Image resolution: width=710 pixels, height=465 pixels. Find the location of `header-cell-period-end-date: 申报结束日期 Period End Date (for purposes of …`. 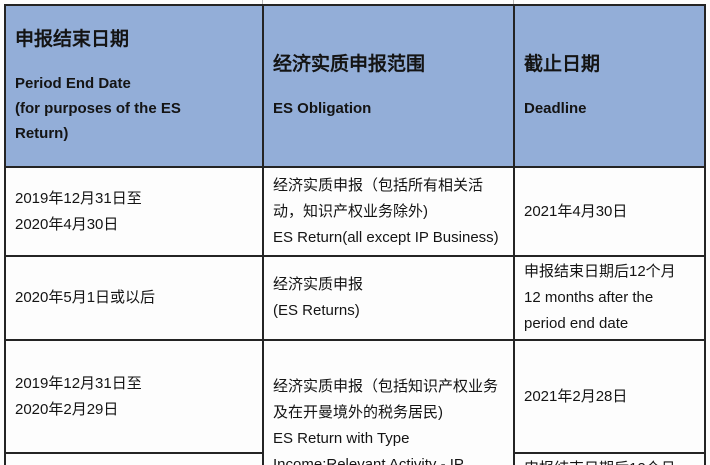

header-cell-period-end-date: 申报结束日期 Period End Date (for purposes of … is located at coordinates (134, 86).